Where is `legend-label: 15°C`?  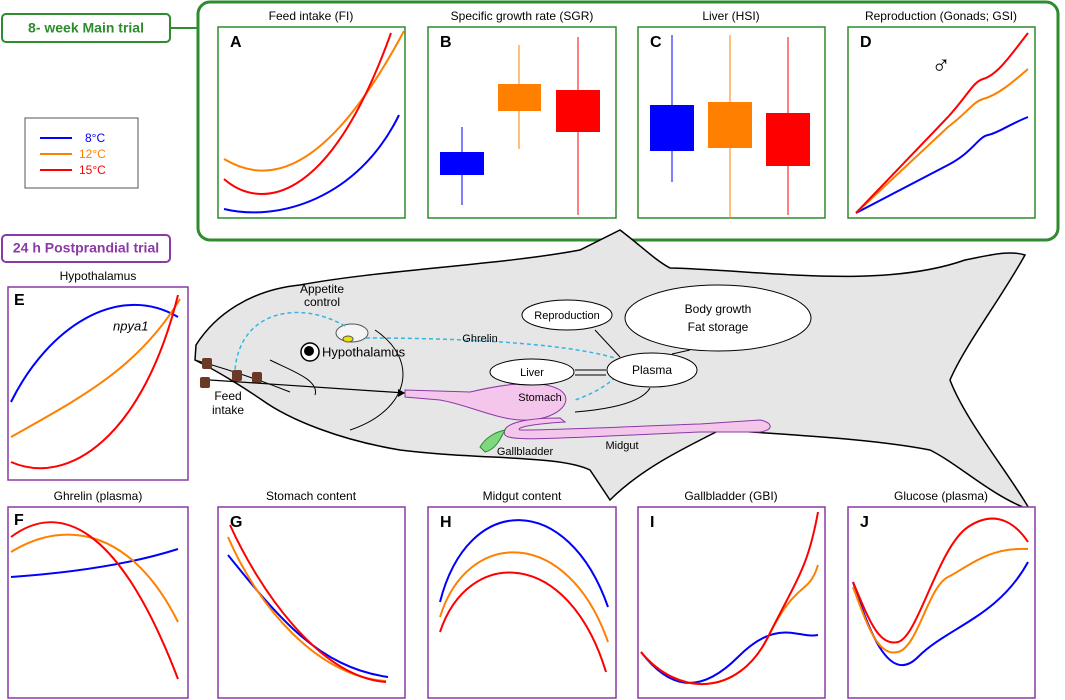
legend-label: 15°C is located at coordinates (92, 170).